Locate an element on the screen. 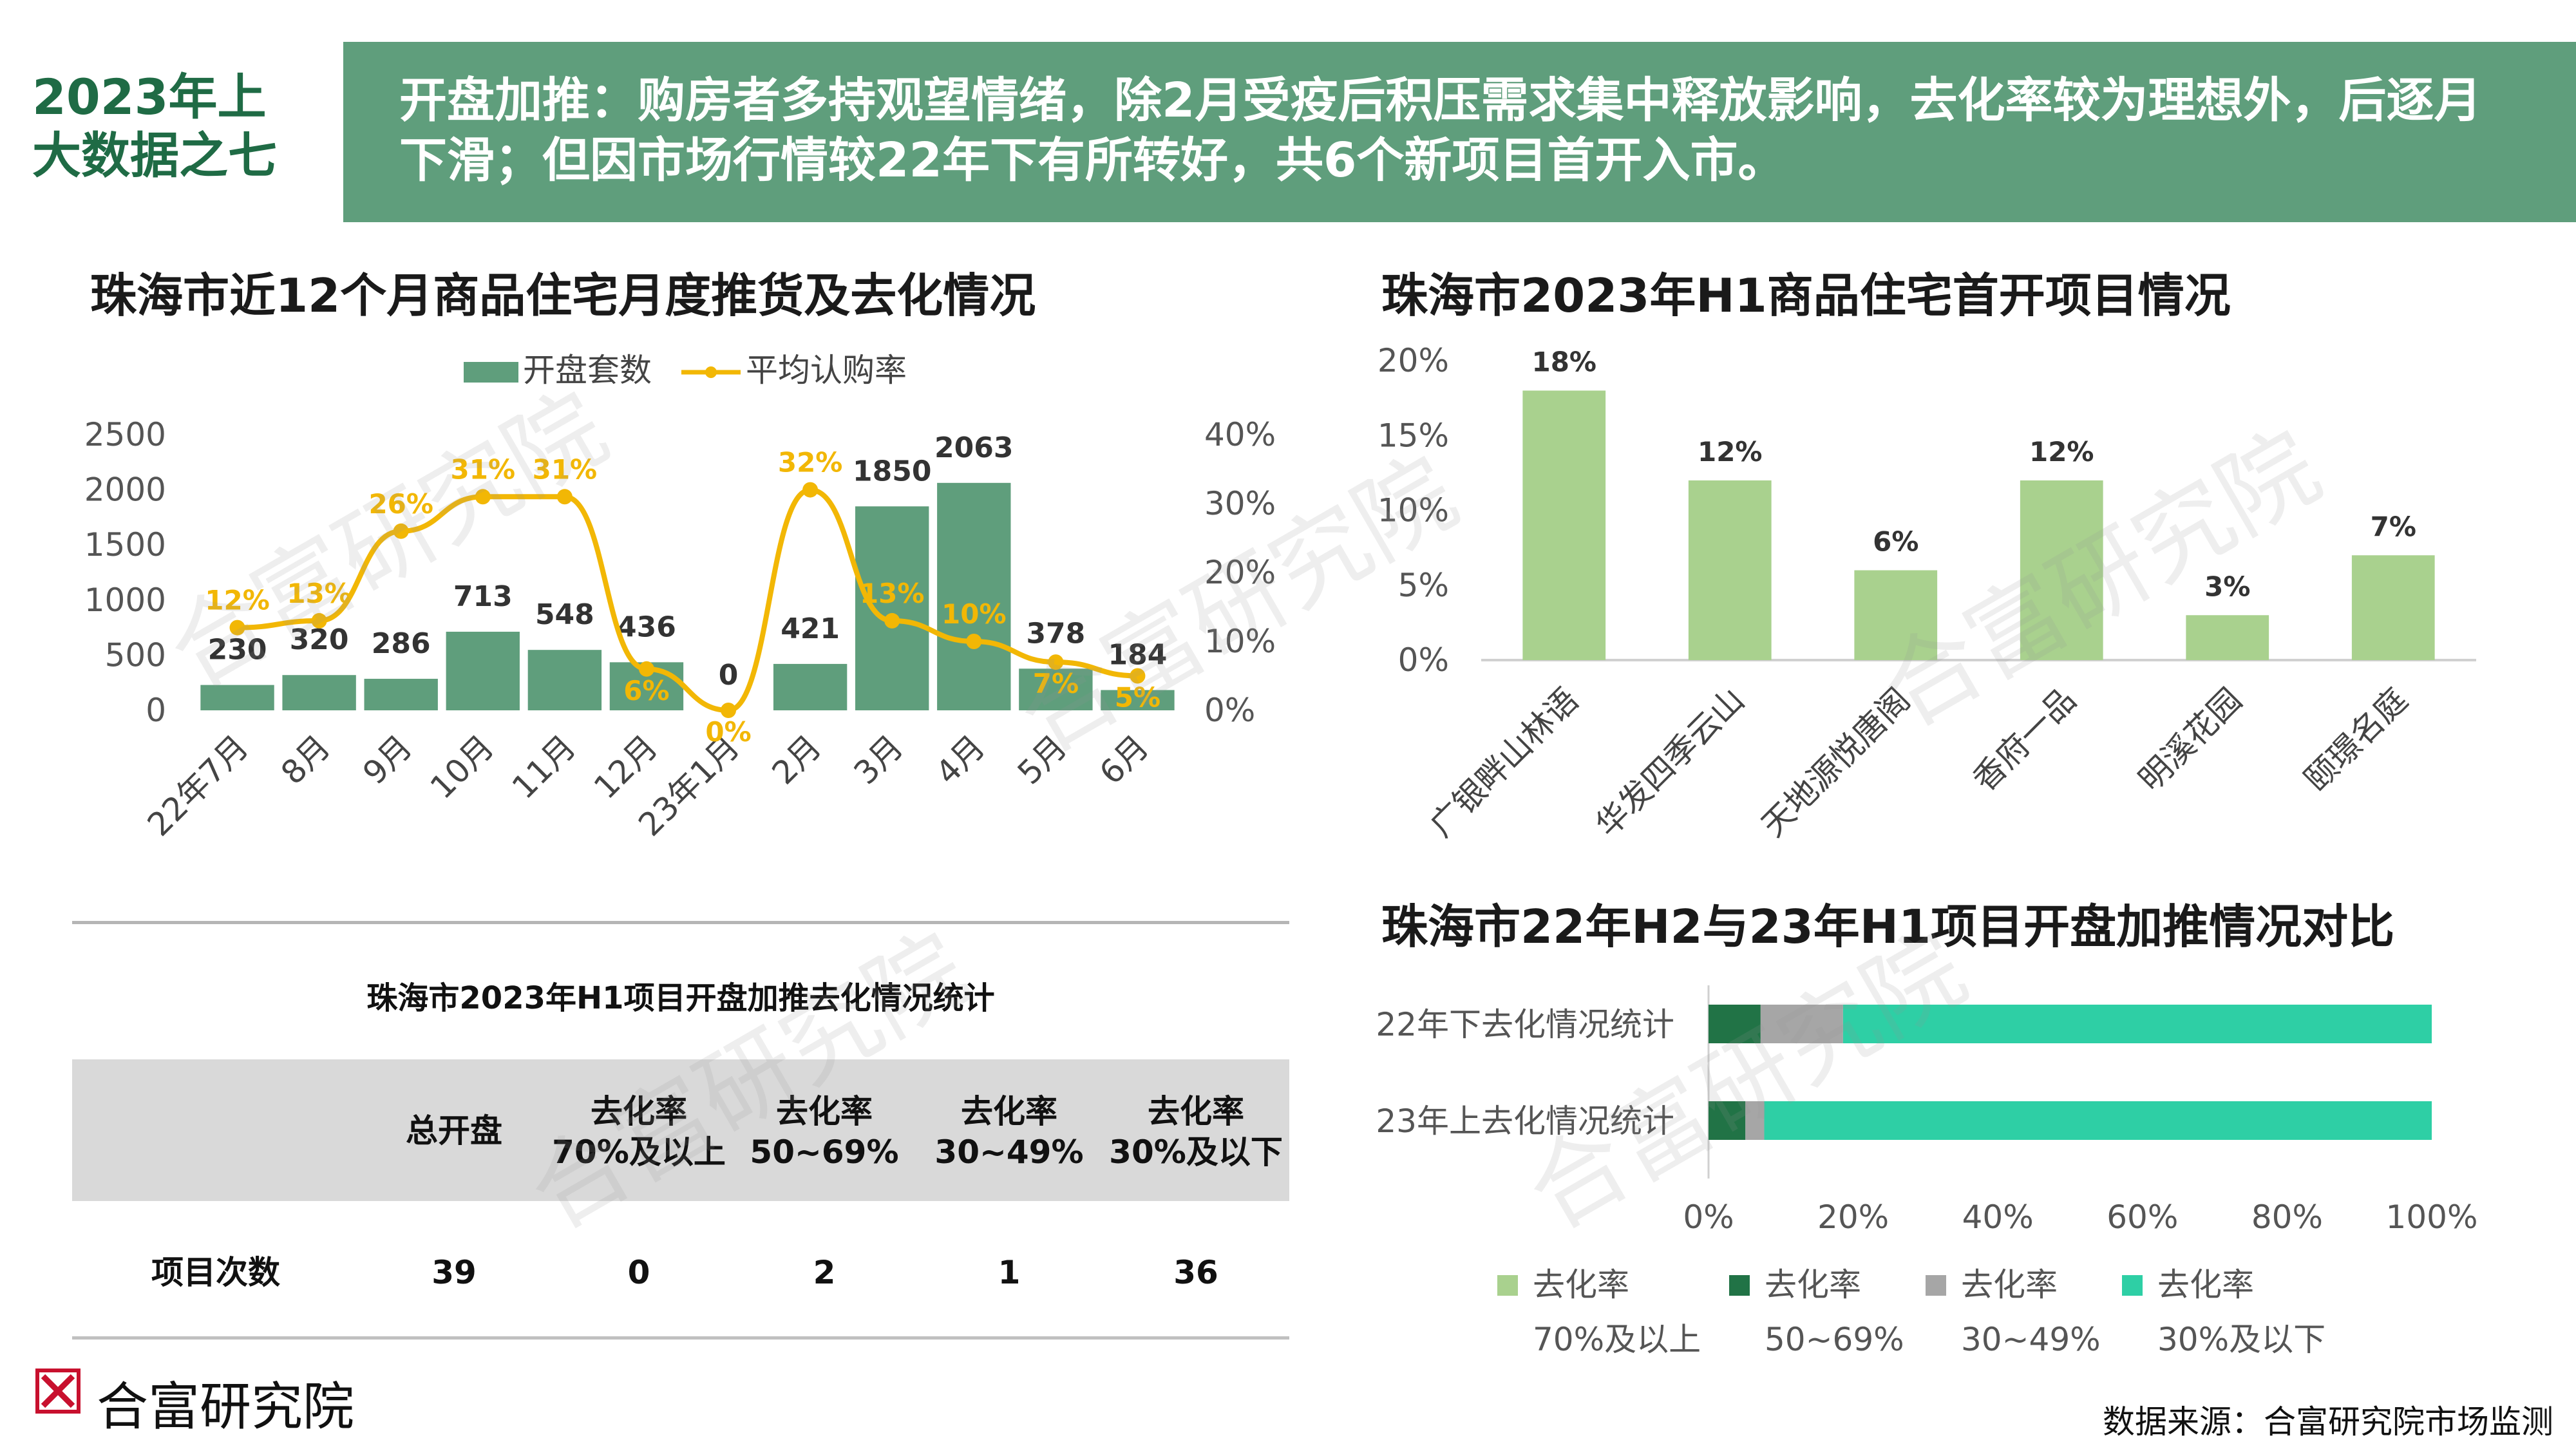  bar-value-label: 3% is located at coordinates (2227, 587).